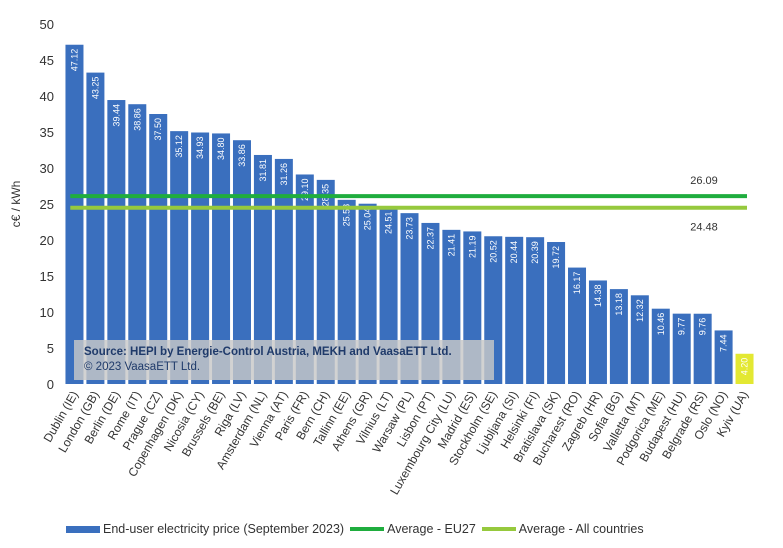 The image size is (783, 548). What do you see at coordinates (347, 215) in the screenshot?
I see `bar-value-label: 25.58` at bounding box center [347, 215].